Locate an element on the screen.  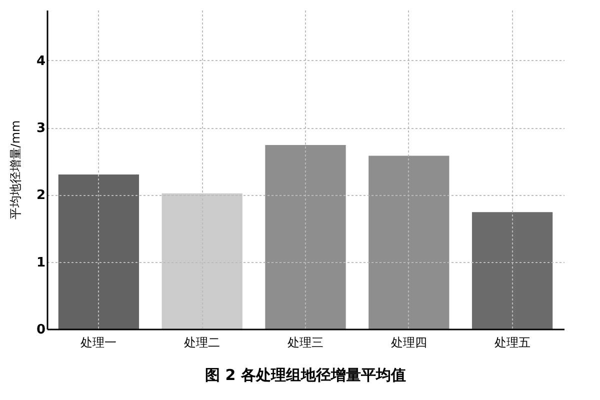
x-tick-label: 处理一 is located at coordinates (98, 343).